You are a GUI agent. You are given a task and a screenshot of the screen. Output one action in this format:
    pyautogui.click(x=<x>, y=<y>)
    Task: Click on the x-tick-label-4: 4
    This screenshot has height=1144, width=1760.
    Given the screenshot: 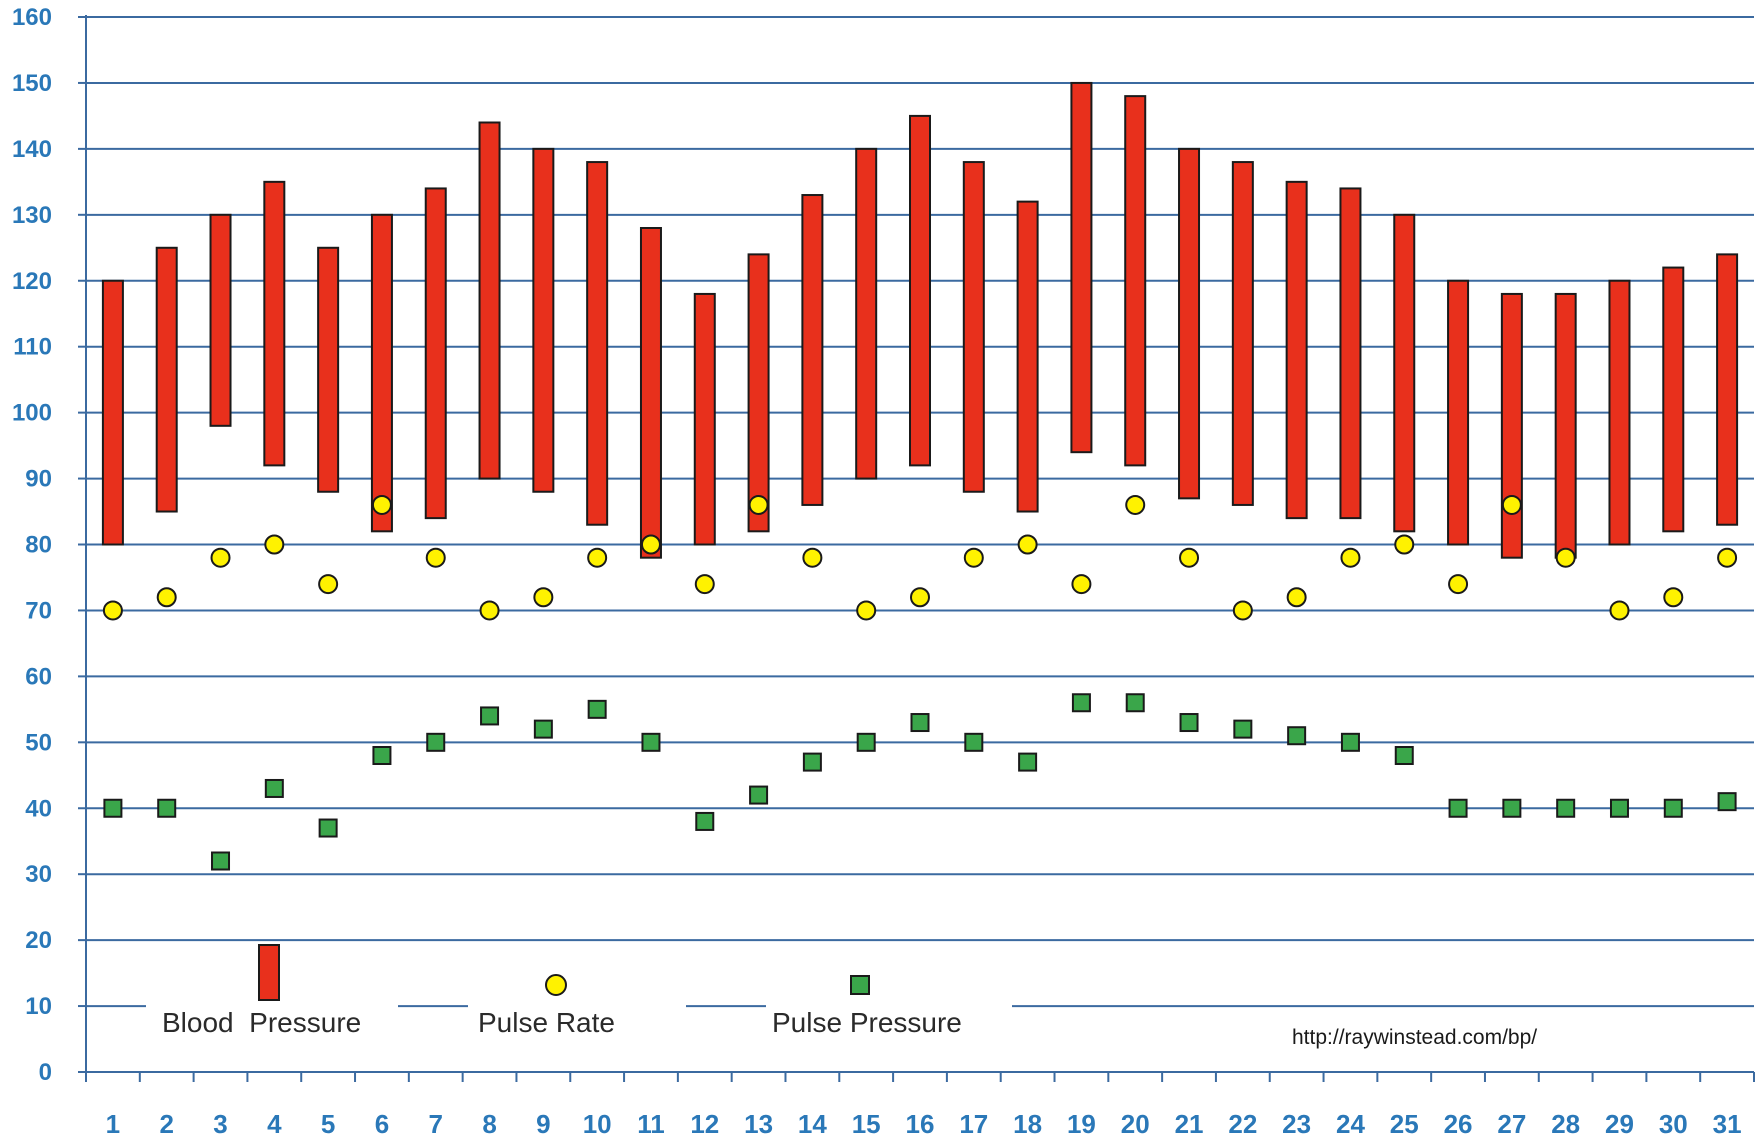 What is the action you would take?
    pyautogui.click(x=274, y=1124)
    